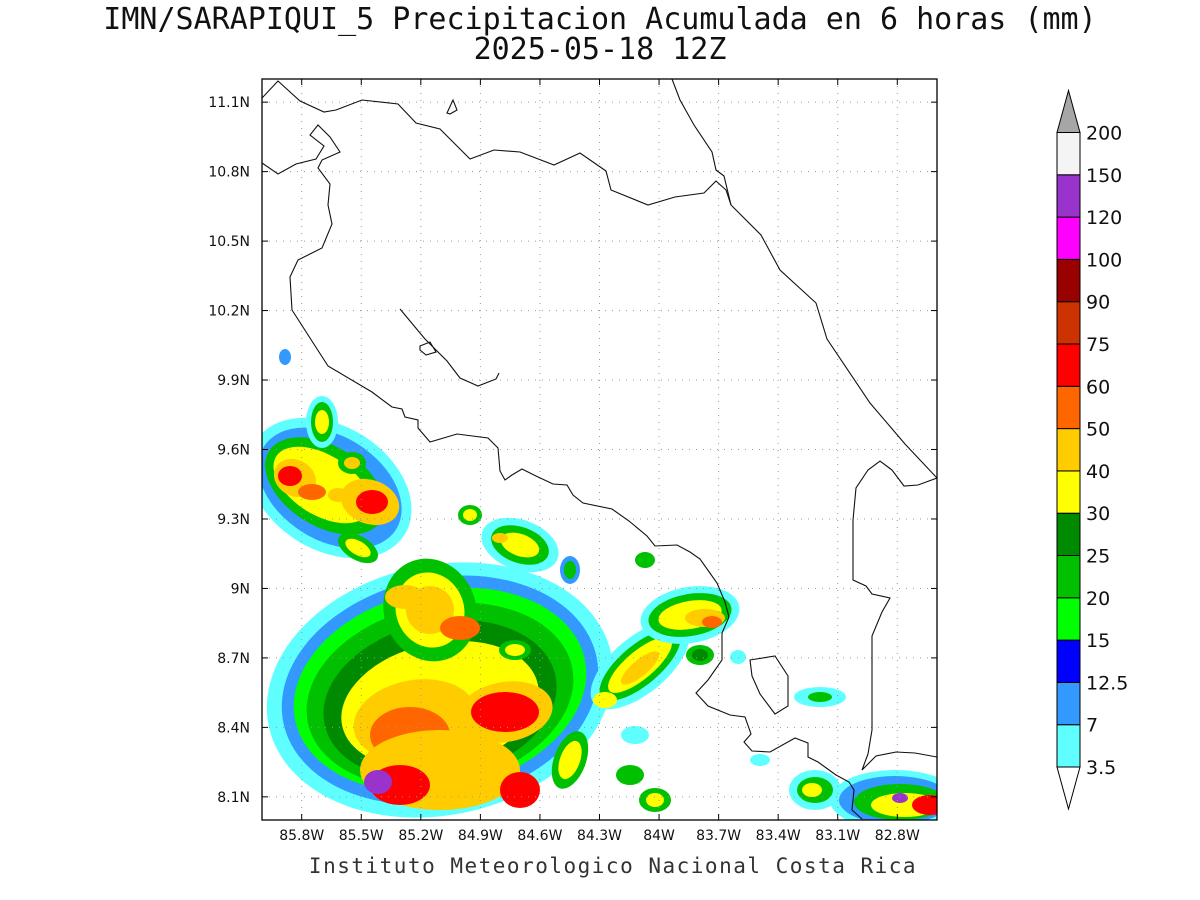 The height and width of the screenshot is (900, 1200). What do you see at coordinates (301, 836) in the screenshot?
I see `lon-tick-label: 85.8W` at bounding box center [301, 836].